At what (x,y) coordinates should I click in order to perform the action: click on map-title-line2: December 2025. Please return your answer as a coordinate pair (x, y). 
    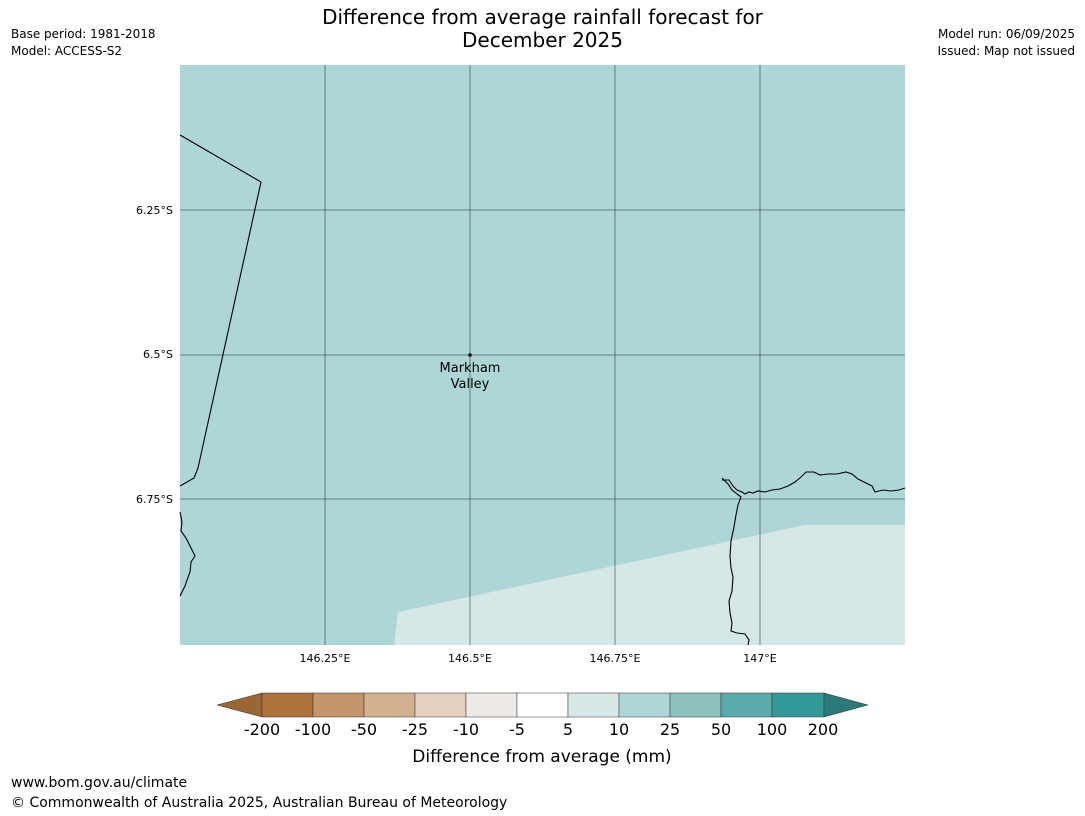
    Looking at the image, I should click on (542, 40).